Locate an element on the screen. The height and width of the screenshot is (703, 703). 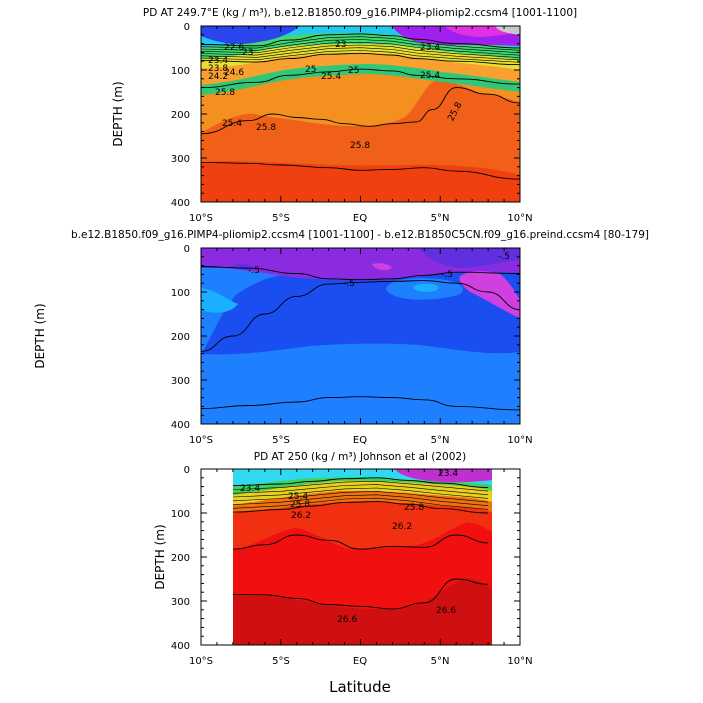
isoline-26.2 is located at coordinates (360, 542).